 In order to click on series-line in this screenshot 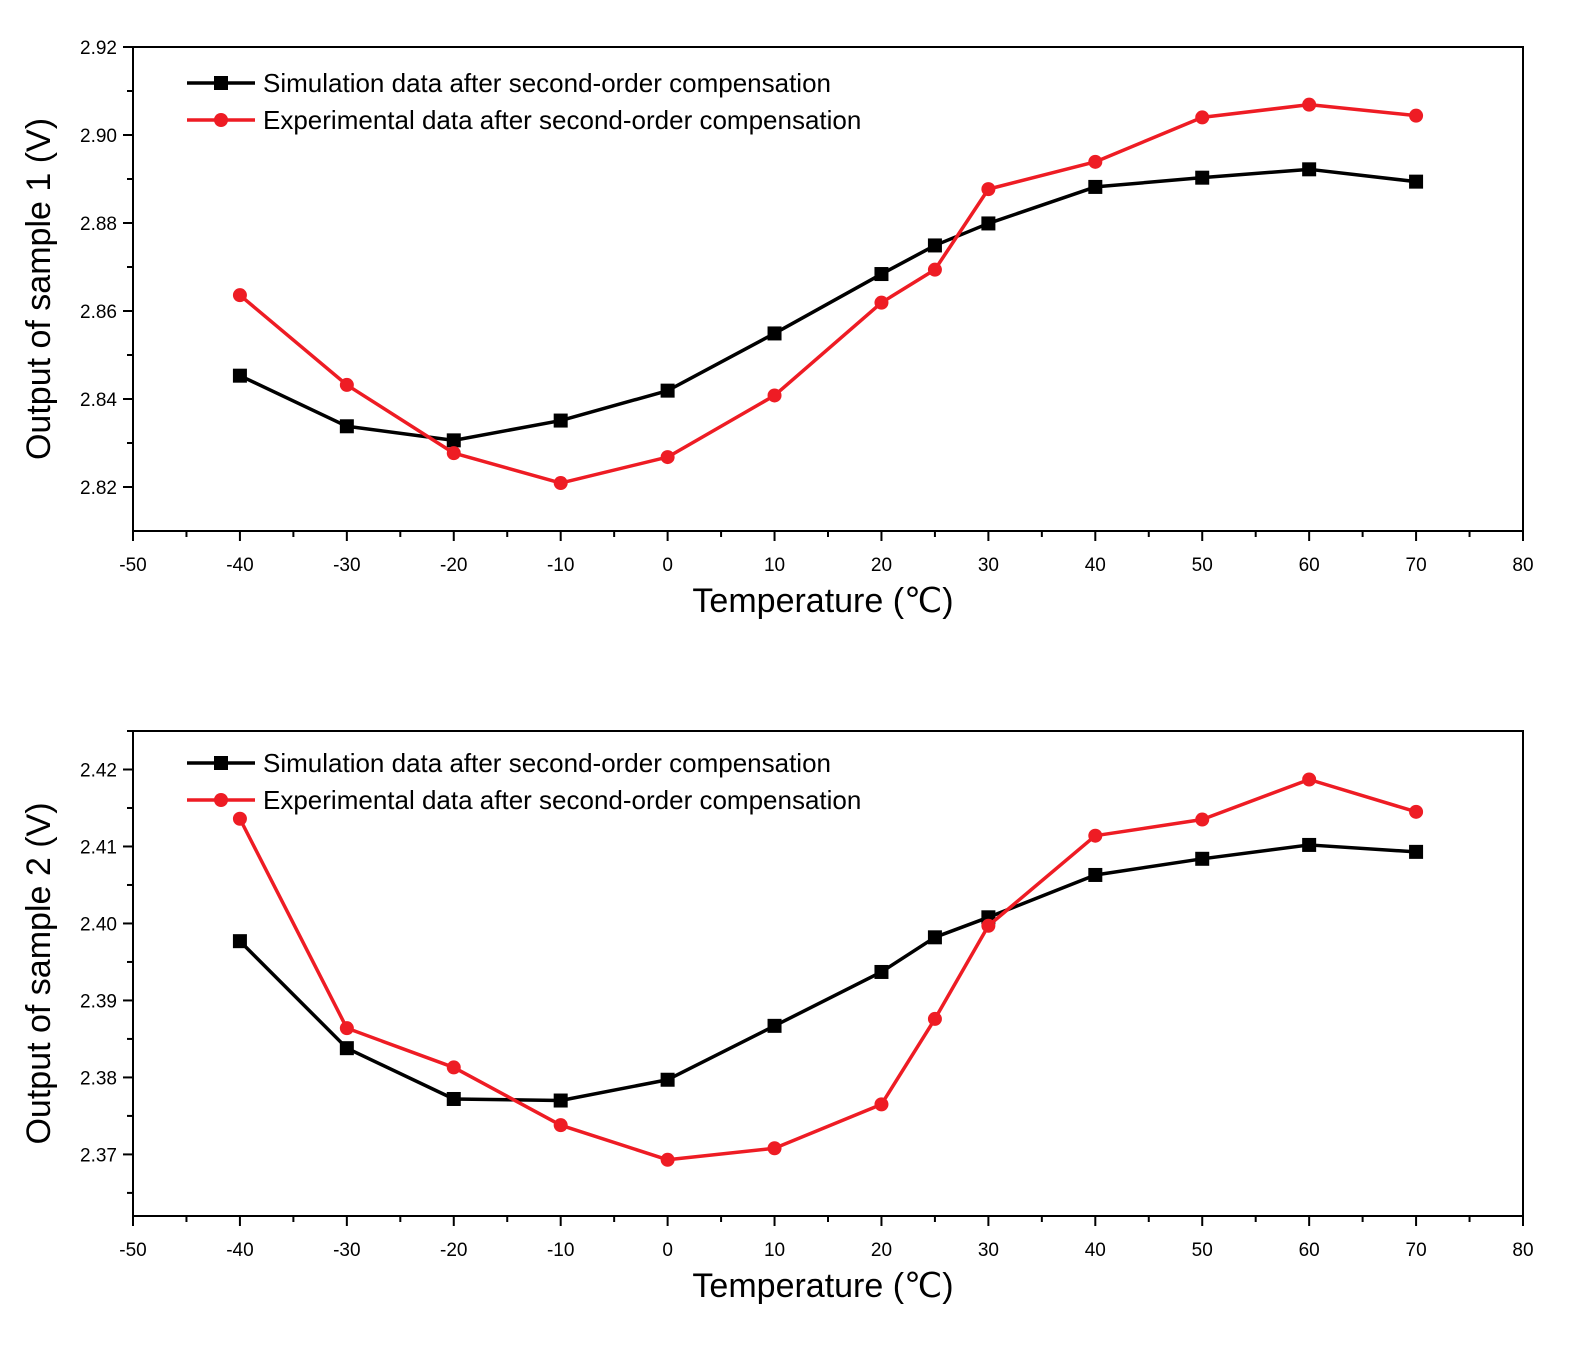, I will do `click(827, 973)`.